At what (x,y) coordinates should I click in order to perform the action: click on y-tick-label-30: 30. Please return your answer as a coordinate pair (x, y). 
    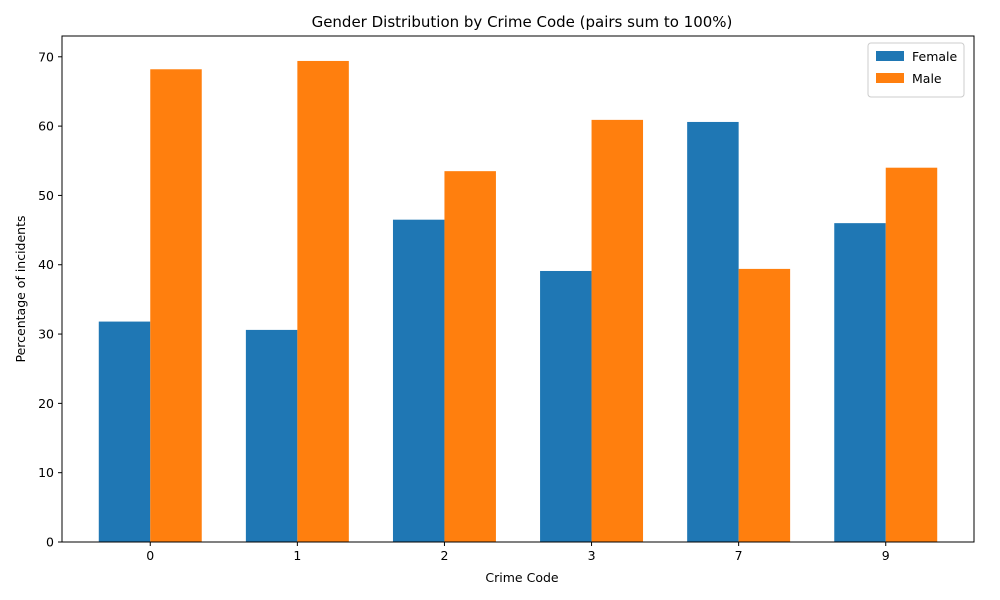
    Looking at the image, I should click on (46, 334).